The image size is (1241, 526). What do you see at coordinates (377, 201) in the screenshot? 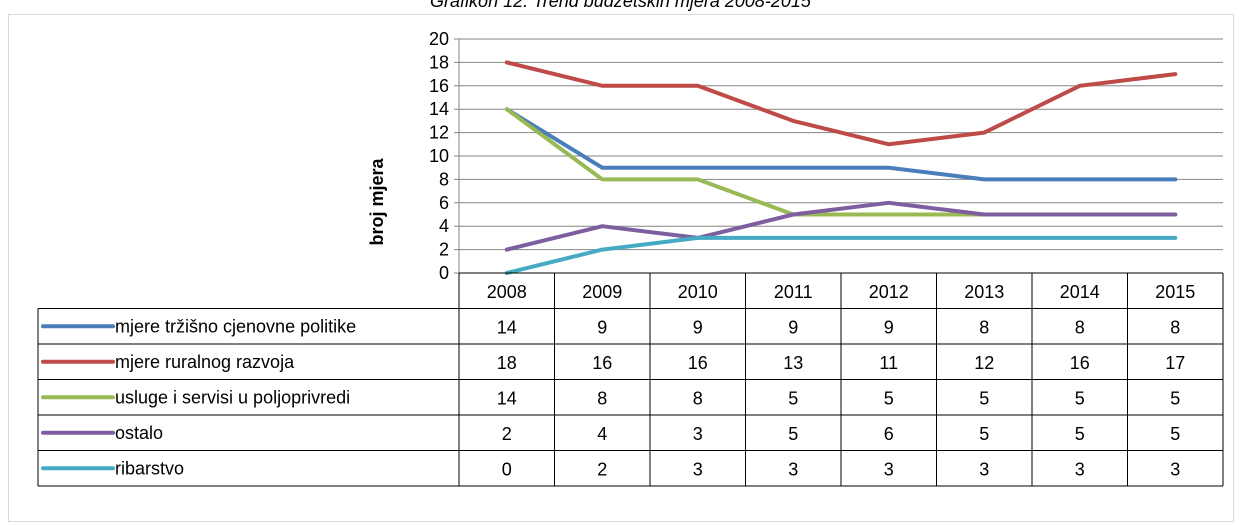
I see `y-axis-label: broj mjera` at bounding box center [377, 201].